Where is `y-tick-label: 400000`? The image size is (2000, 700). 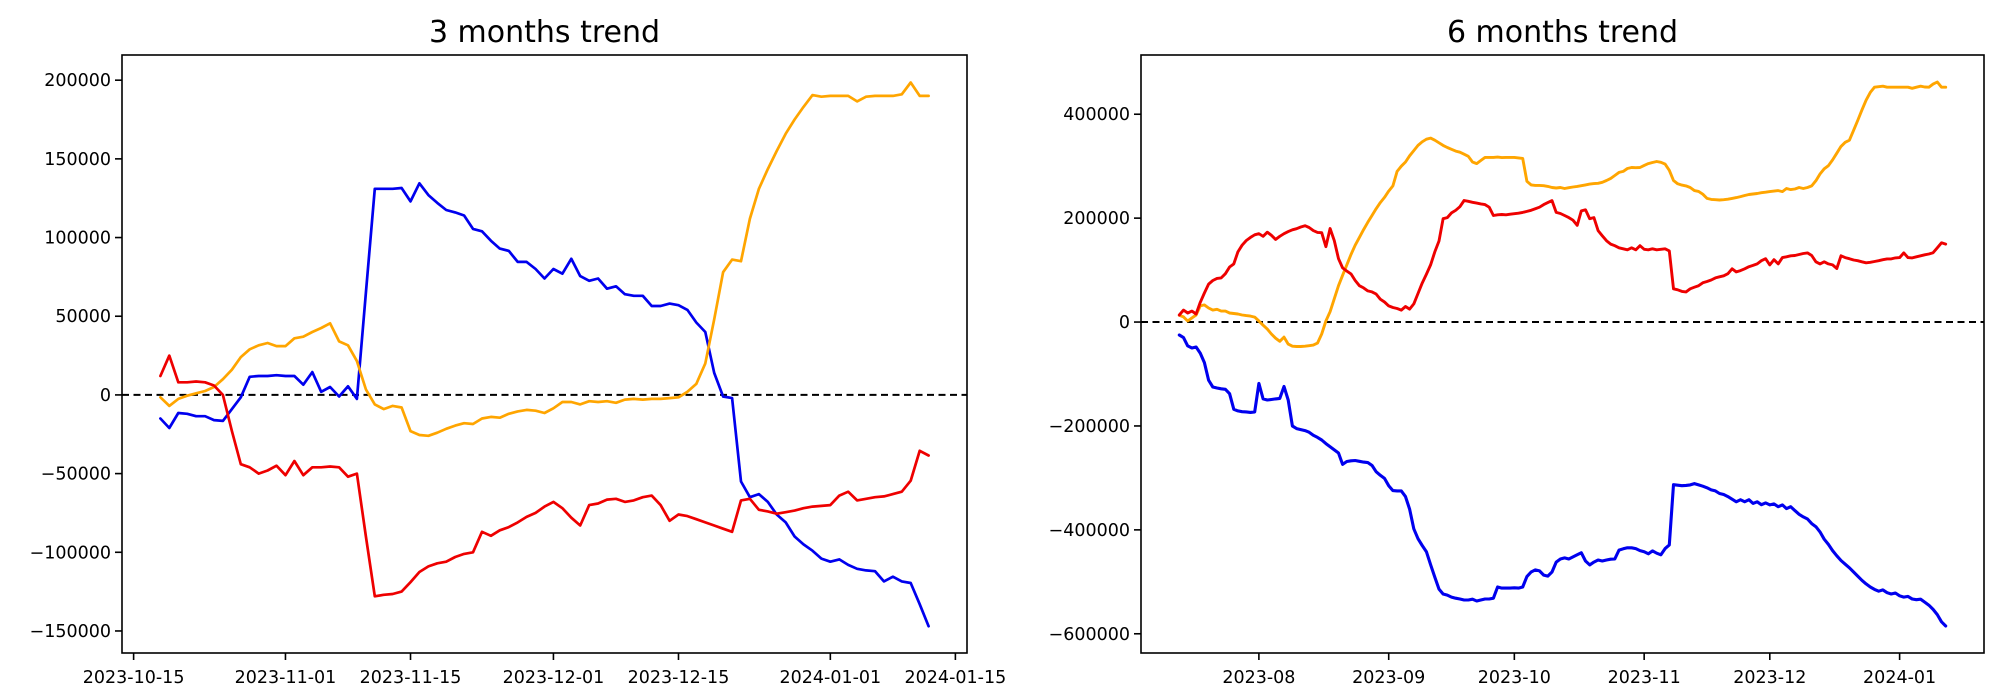
y-tick-label: 400000 is located at coordinates (1096, 115).